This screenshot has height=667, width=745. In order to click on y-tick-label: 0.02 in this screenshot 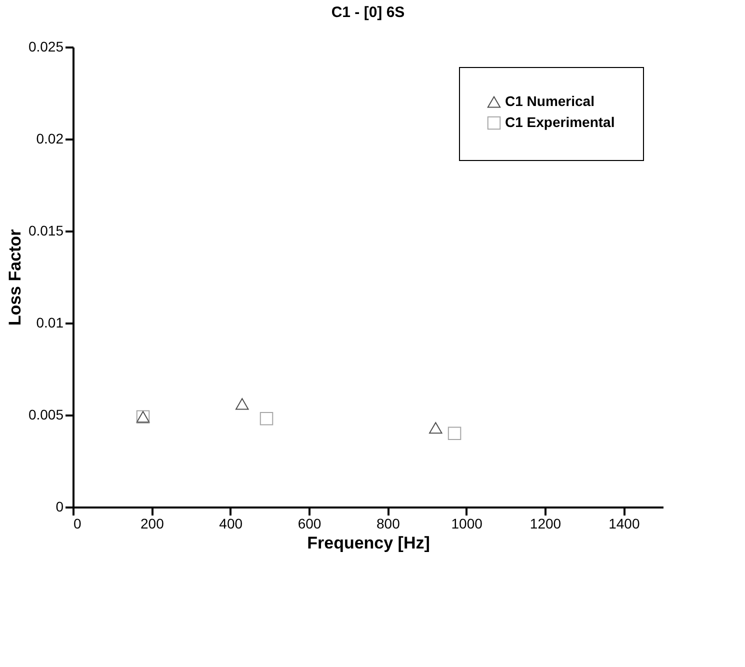, I will do `click(50, 138)`.